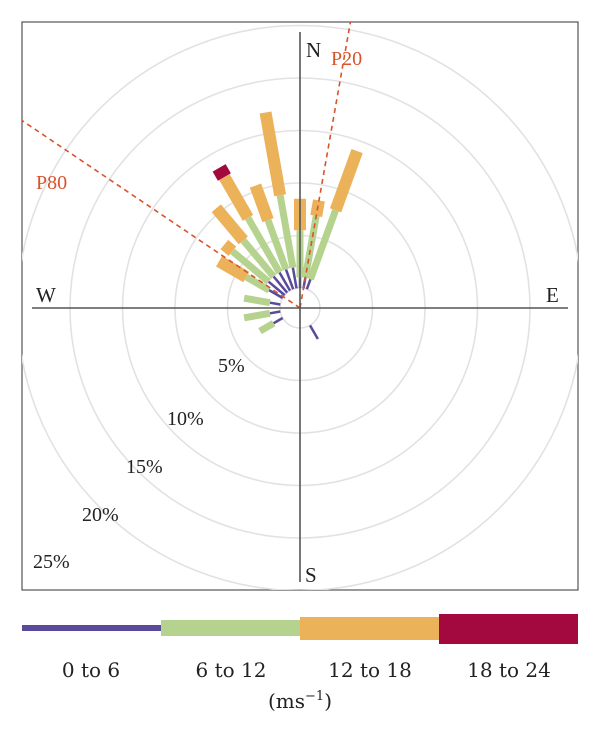 Image resolution: width=600 pixels, height=740 pixels. What do you see at coordinates (161, 214) in the screenshot?
I see `sector-line-p80` at bounding box center [161, 214].